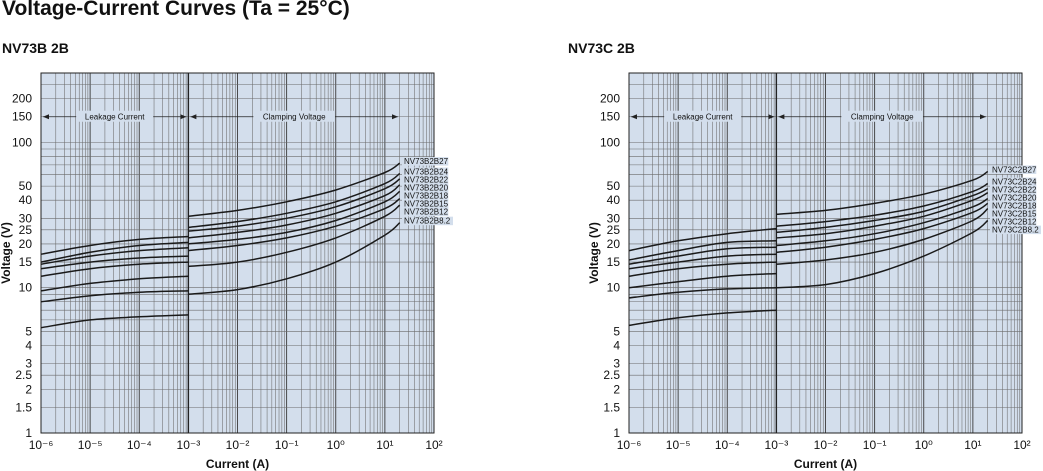 The height and width of the screenshot is (471, 1043). Describe the element at coordinates (1014, 222) in the screenshot. I see `series-label: NV73C2B12` at that location.